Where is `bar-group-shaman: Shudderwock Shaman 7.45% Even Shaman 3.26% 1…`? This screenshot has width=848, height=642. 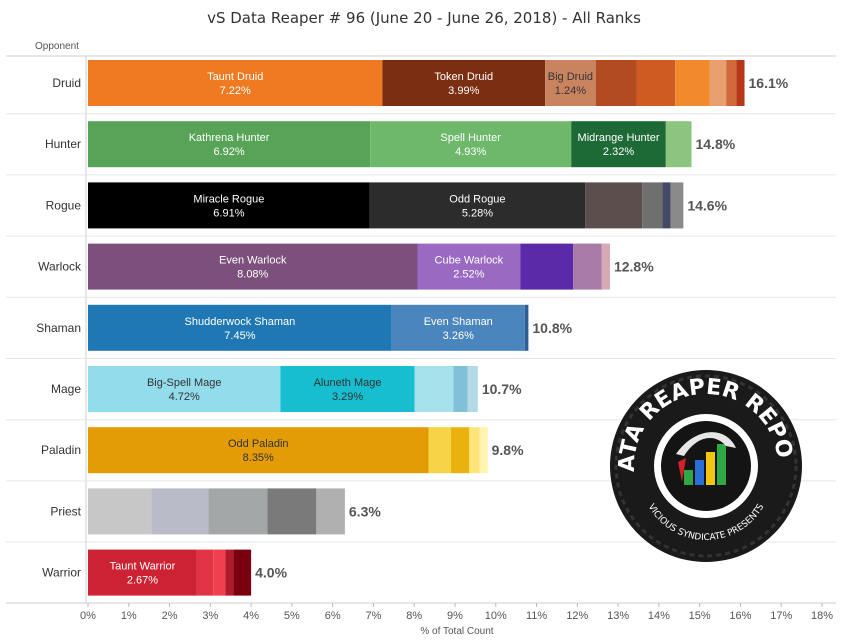 bar-group-shaman: Shudderwock Shaman 7.45% Even Shaman 3.26% 1… is located at coordinates (330, 327).